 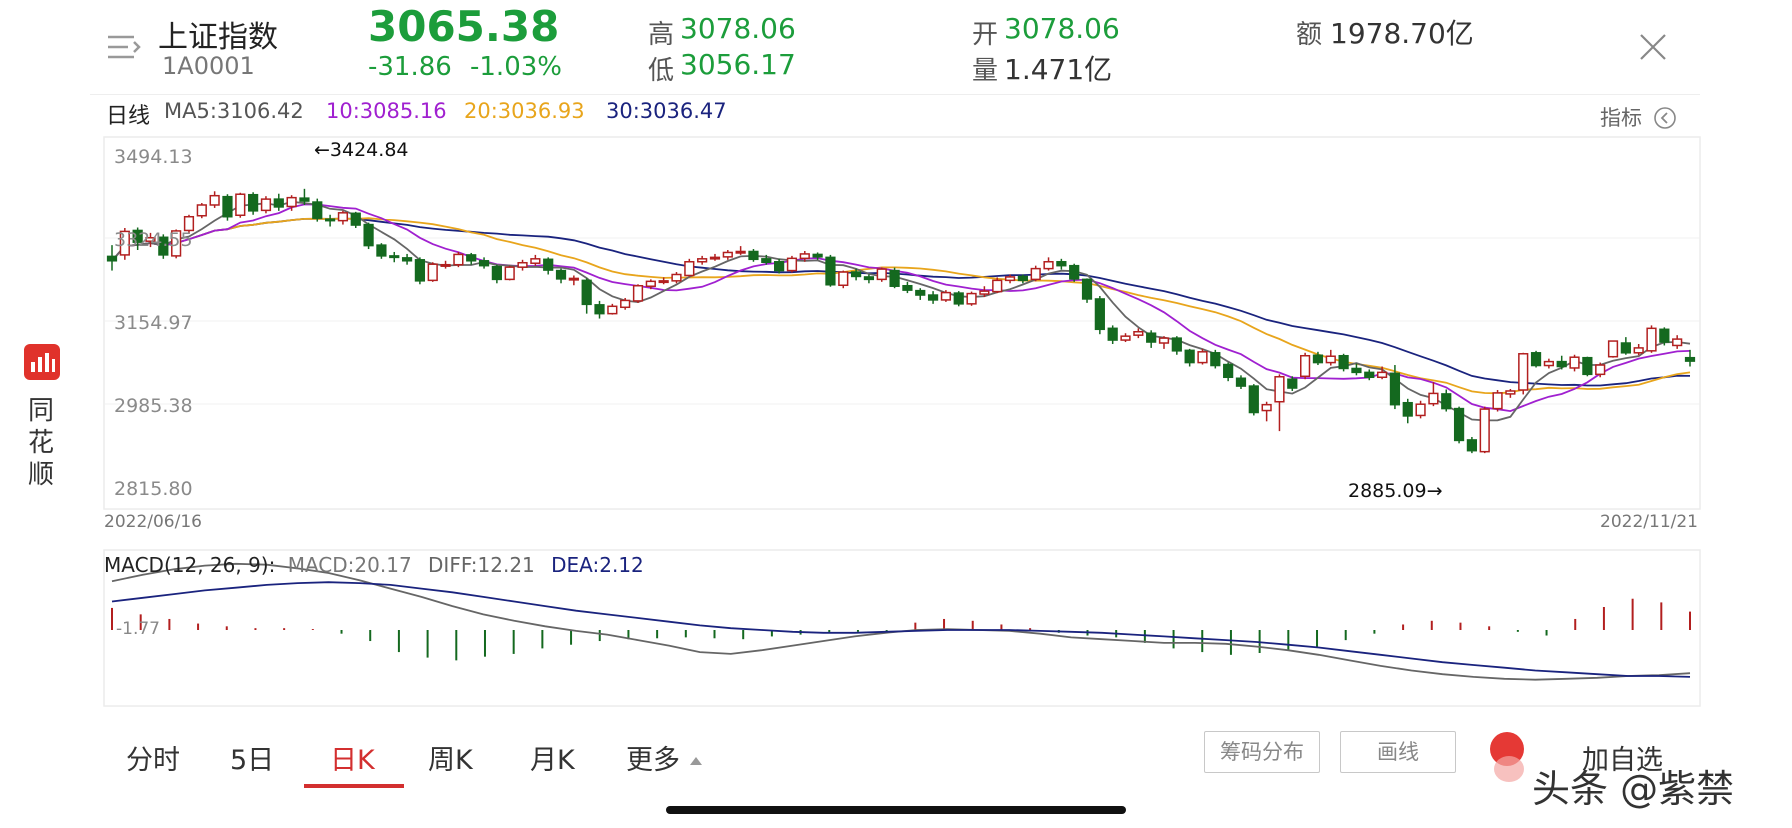 What do you see at coordinates (985, 71) in the screenshot?
I see `volume-label: 量` at bounding box center [985, 71].